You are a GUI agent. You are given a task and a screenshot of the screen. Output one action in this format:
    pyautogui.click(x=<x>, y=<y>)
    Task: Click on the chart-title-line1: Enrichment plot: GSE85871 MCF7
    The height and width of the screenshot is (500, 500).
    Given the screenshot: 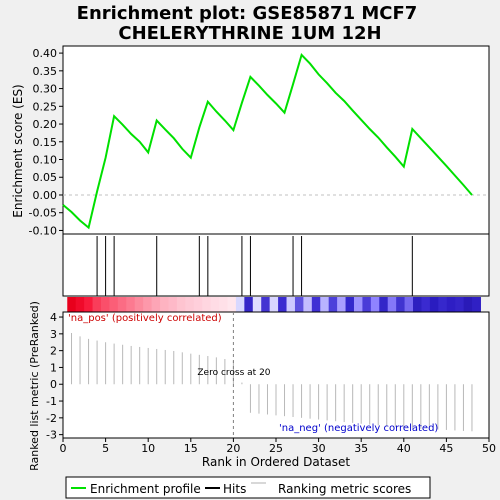 What is the action you would take?
    pyautogui.click(x=247, y=13)
    